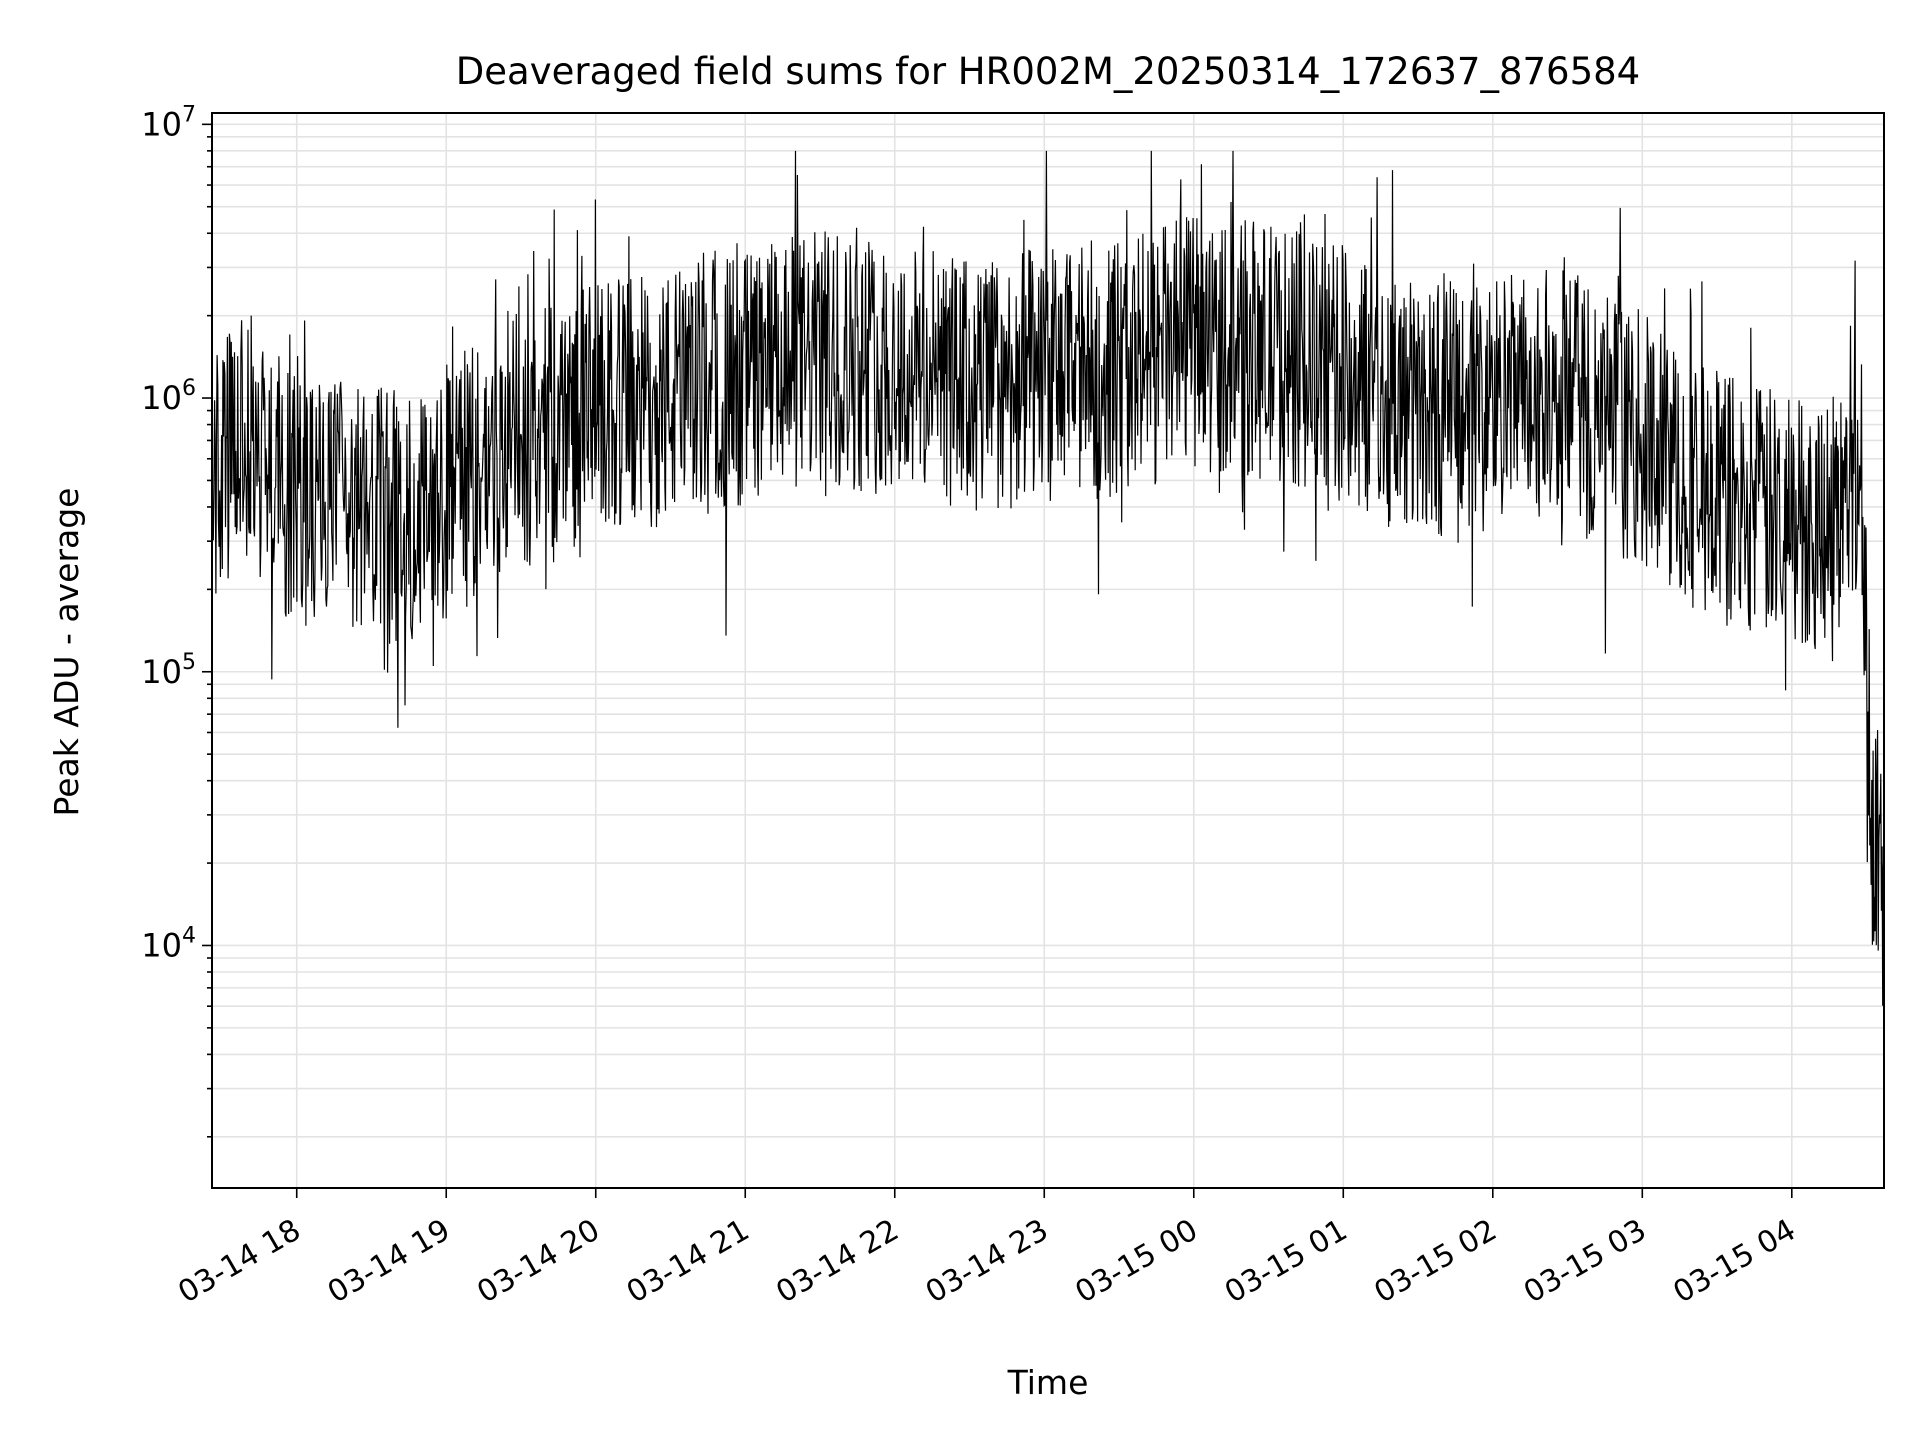 The height and width of the screenshot is (1440, 1920). What do you see at coordinates (239, 1262) in the screenshot?
I see `x-tick-label: 03-14 18` at bounding box center [239, 1262].